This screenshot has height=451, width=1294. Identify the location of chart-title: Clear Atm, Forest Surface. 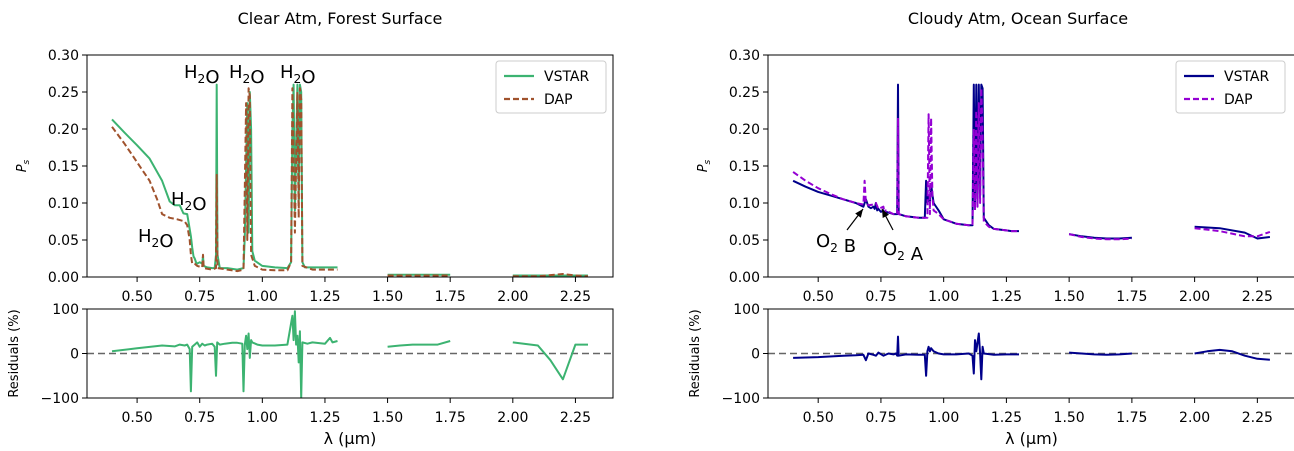
(340, 18).